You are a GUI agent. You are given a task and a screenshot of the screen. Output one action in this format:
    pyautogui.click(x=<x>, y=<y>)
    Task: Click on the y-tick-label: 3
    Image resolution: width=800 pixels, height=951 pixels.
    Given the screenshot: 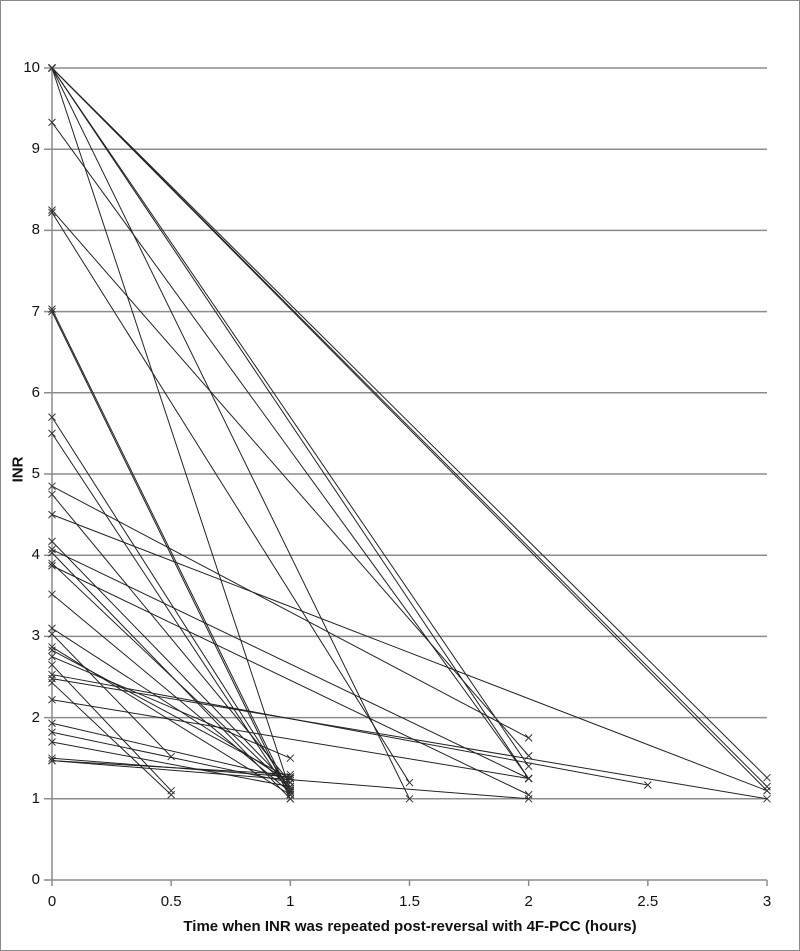 What is the action you would take?
    pyautogui.click(x=35, y=636)
    